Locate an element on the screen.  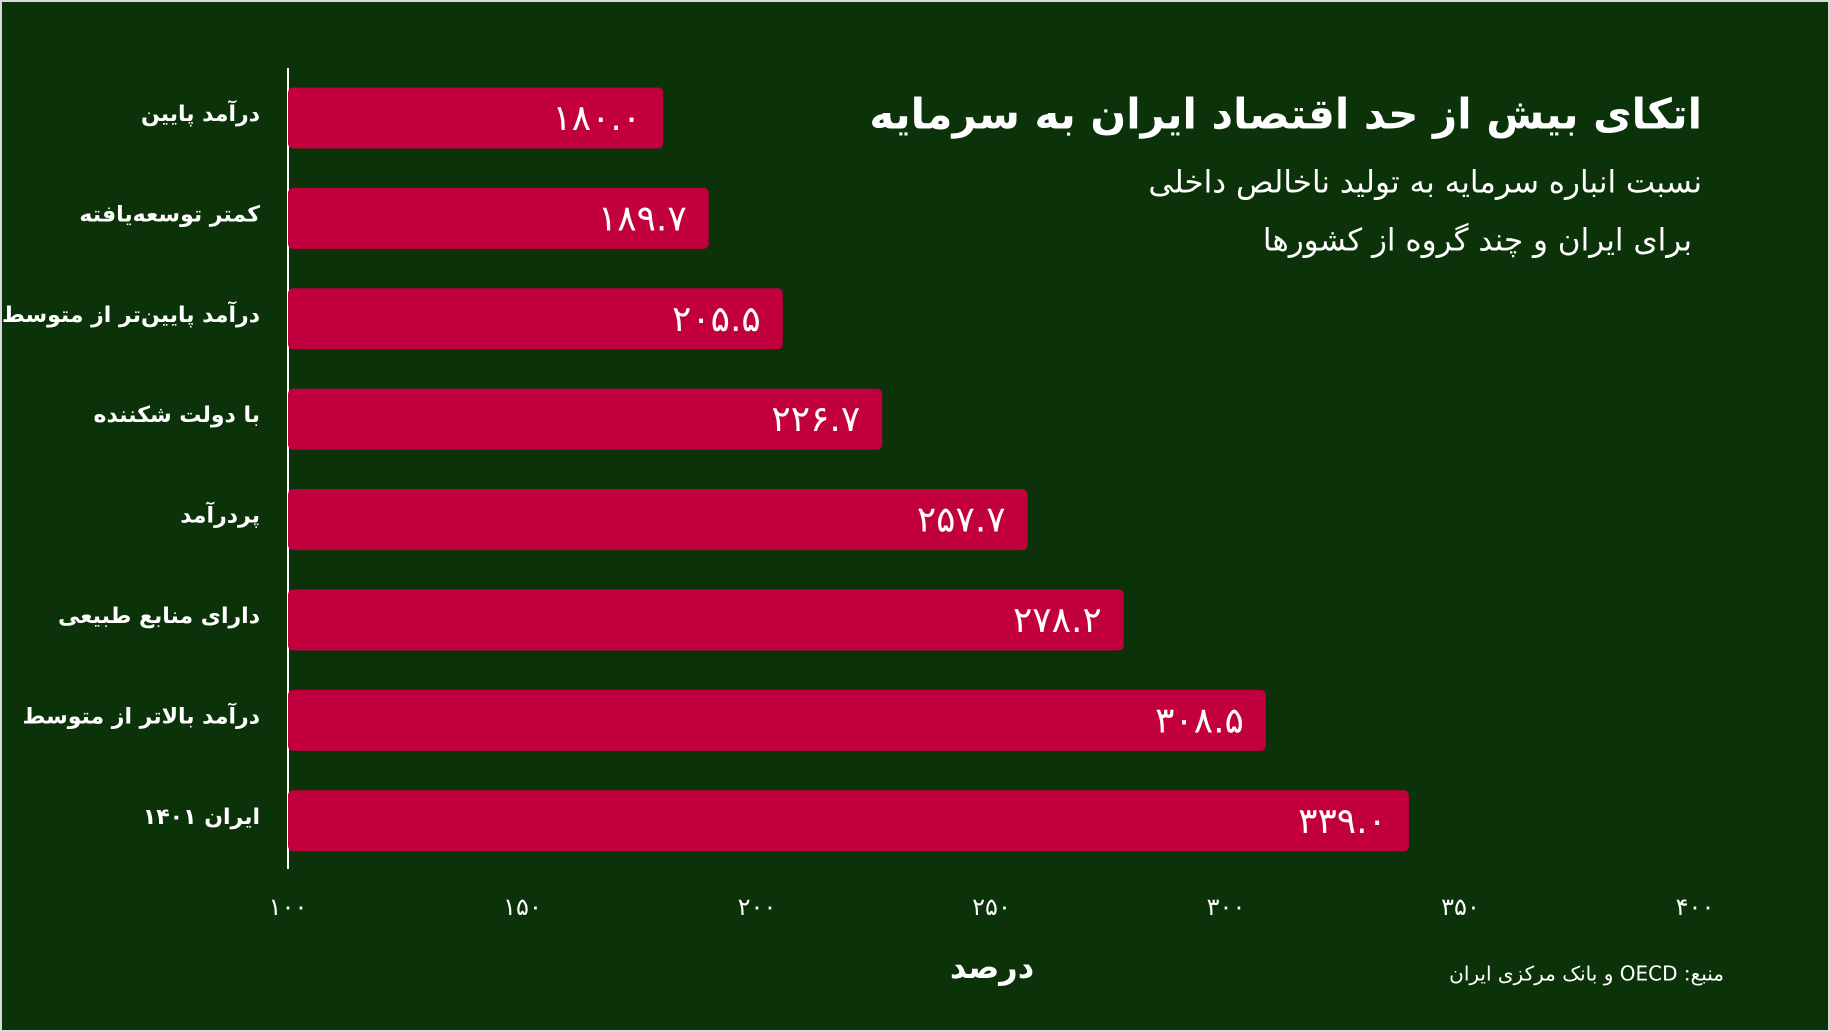
y-tick-label: درآمد پایین‌تر از متوسط is located at coordinates (131, 314).